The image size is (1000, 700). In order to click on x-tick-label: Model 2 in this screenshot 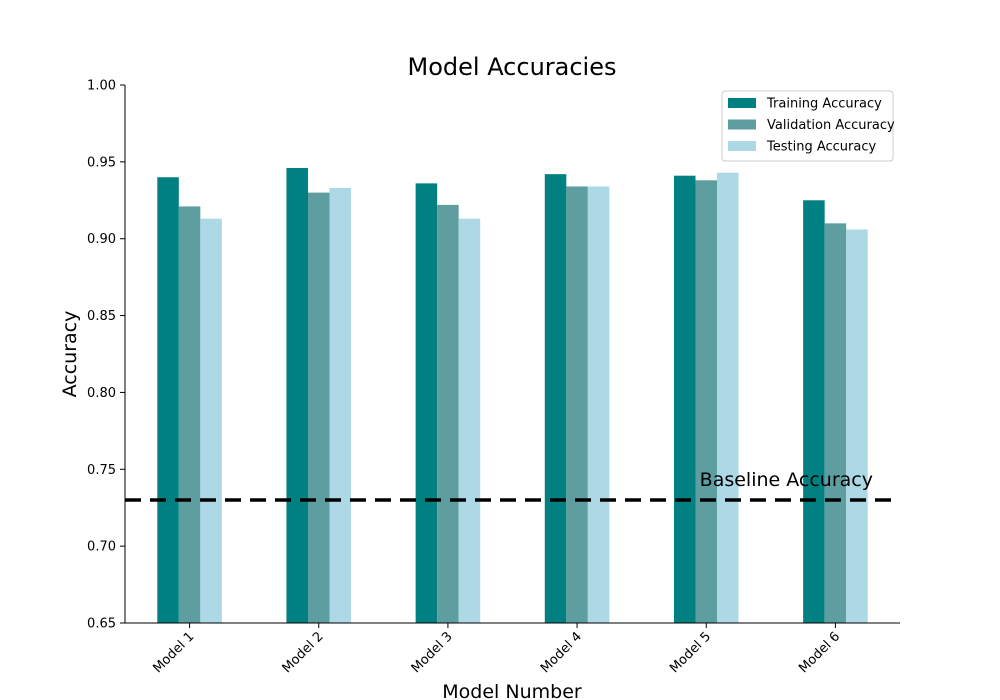, I will do `click(303, 652)`.